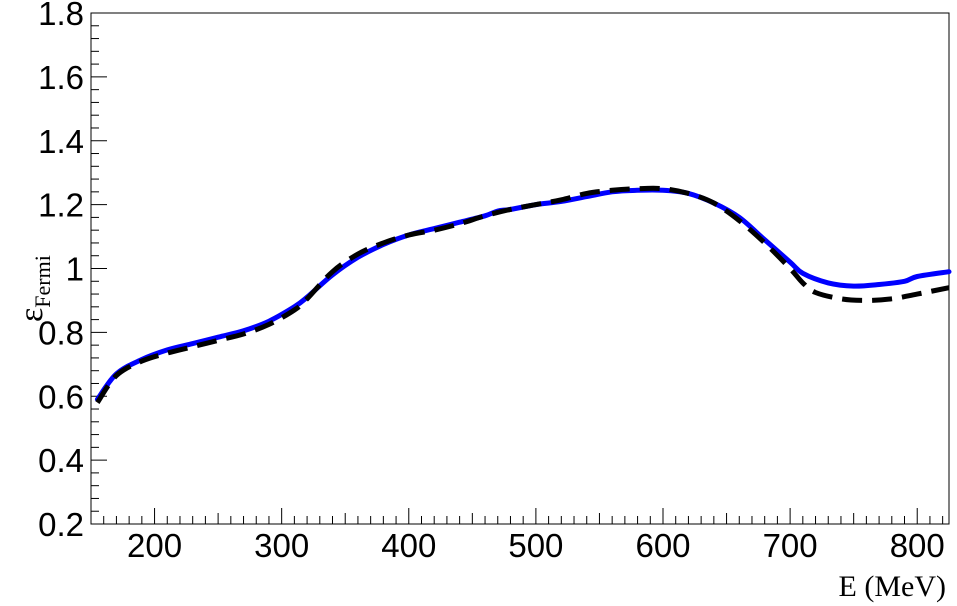 This screenshot has height=606, width=957. What do you see at coordinates (61, 141) in the screenshot?
I see `y-tick-label: 1.4` at bounding box center [61, 141].